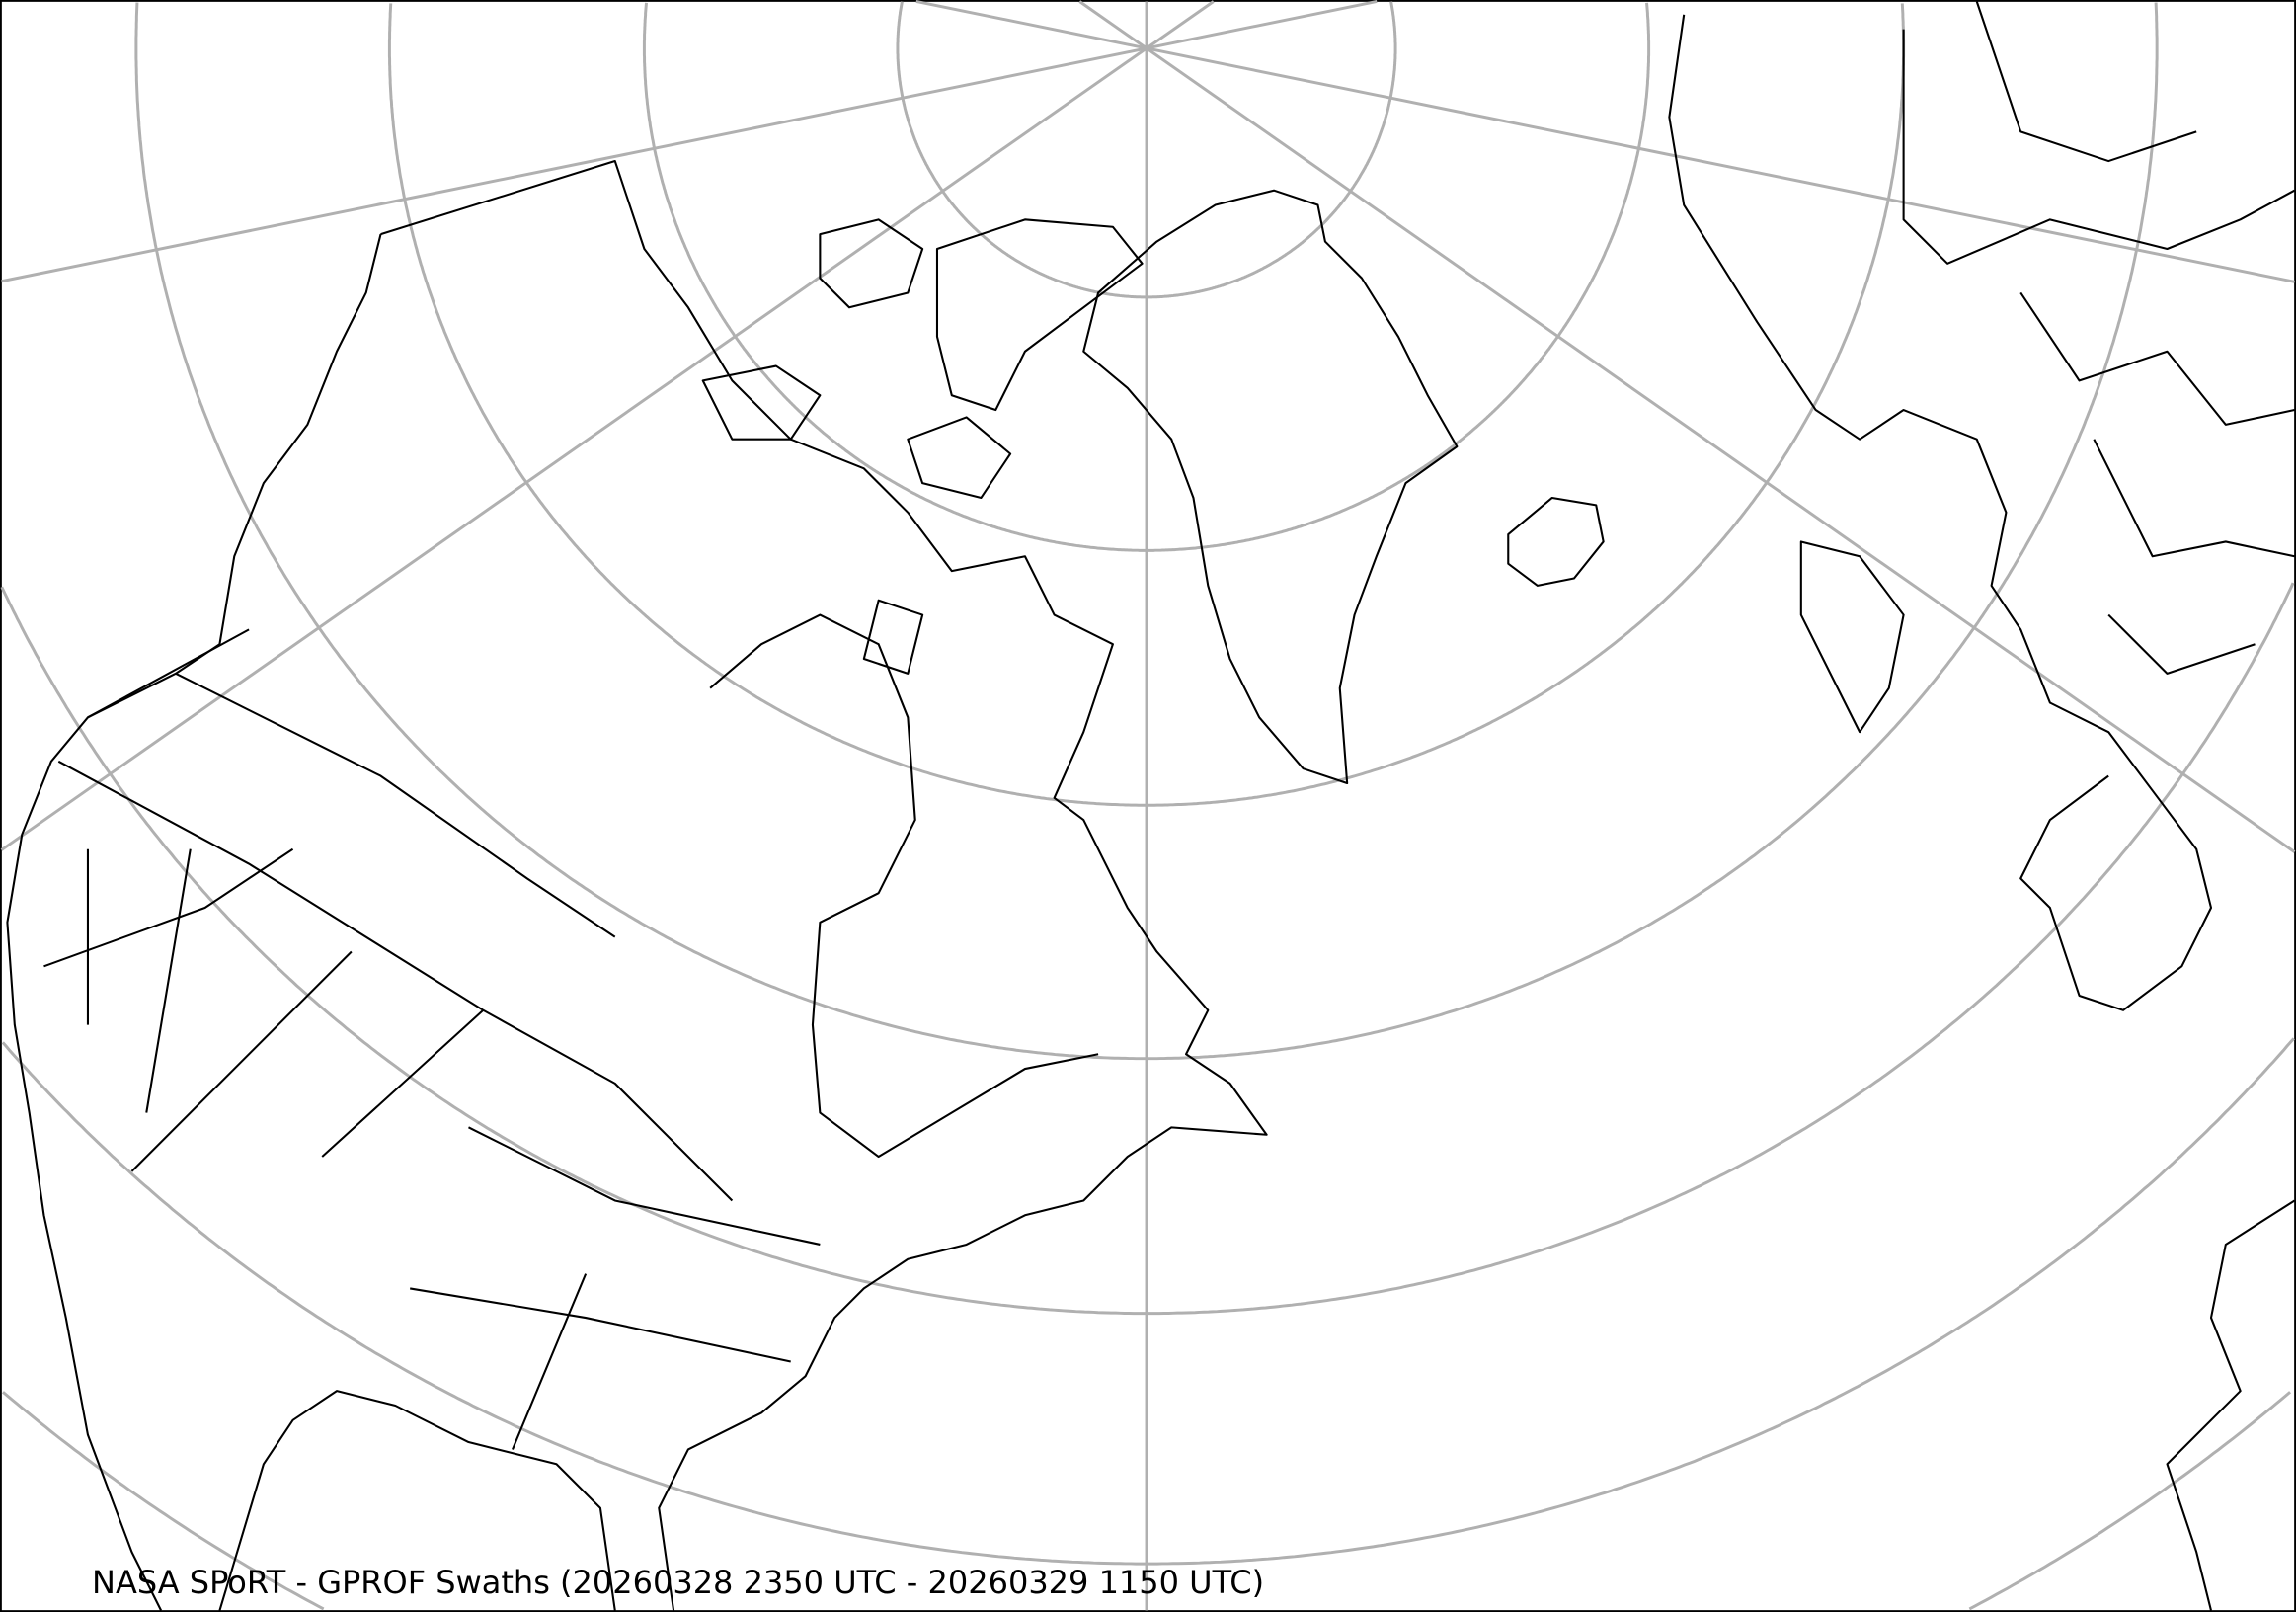  I want to click on greenland-coast, so click(1271, 487).